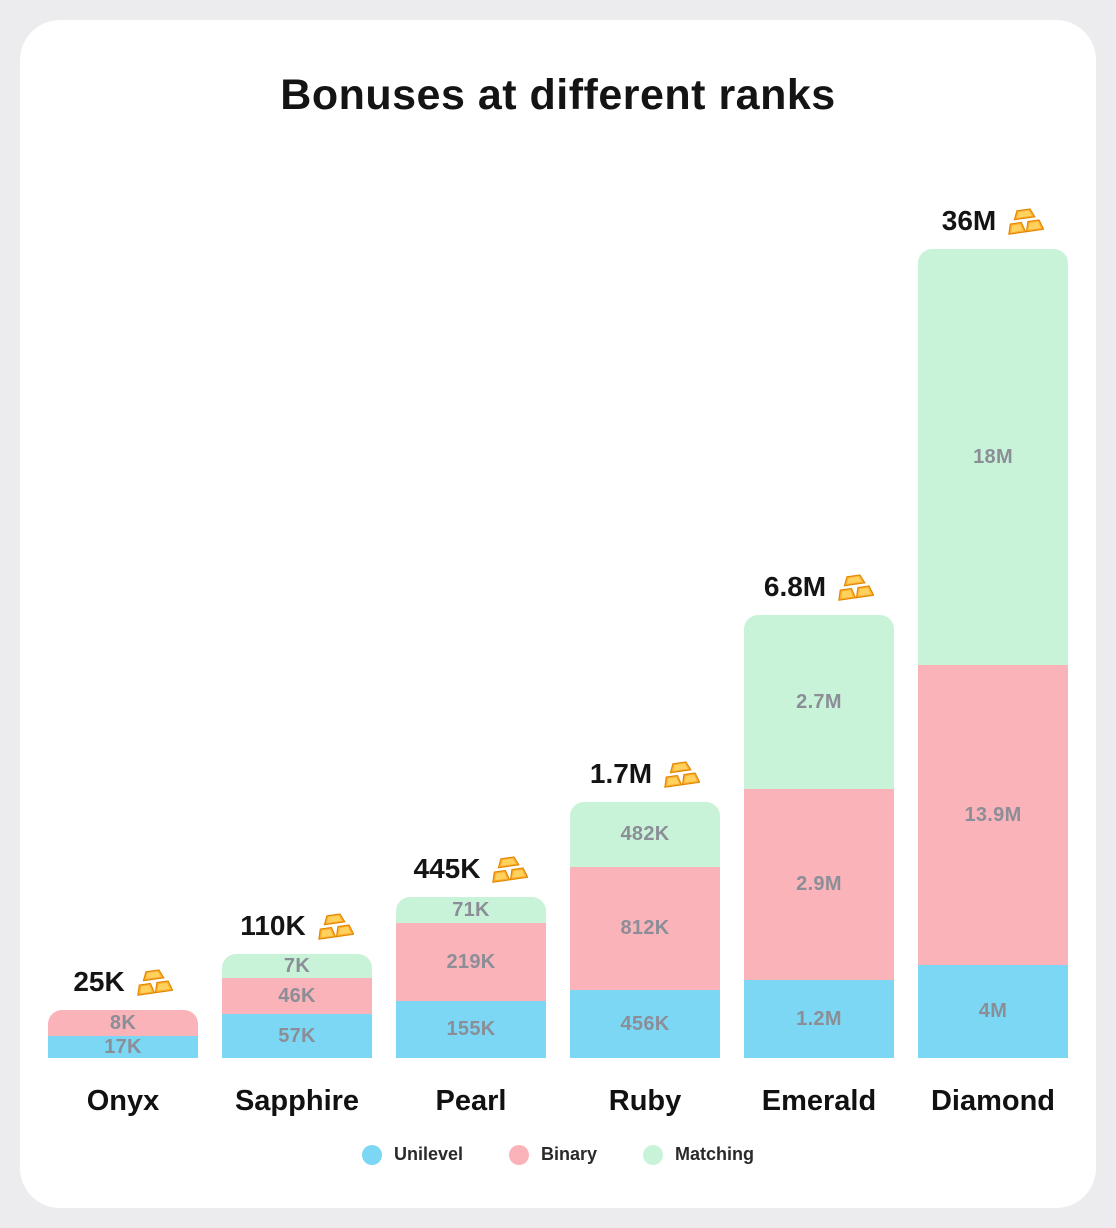 The height and width of the screenshot is (1228, 1116). I want to click on stacked-bar: 71K 219K 155K, so click(471, 977).